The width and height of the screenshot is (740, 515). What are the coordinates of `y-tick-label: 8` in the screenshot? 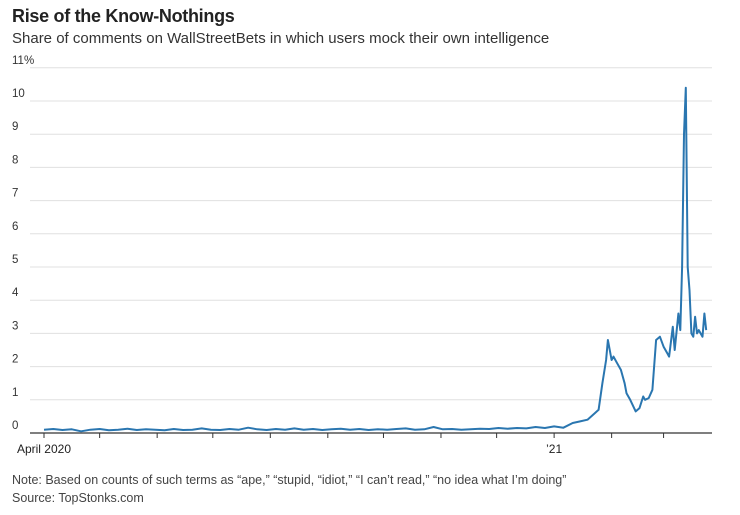 It's located at (15, 160).